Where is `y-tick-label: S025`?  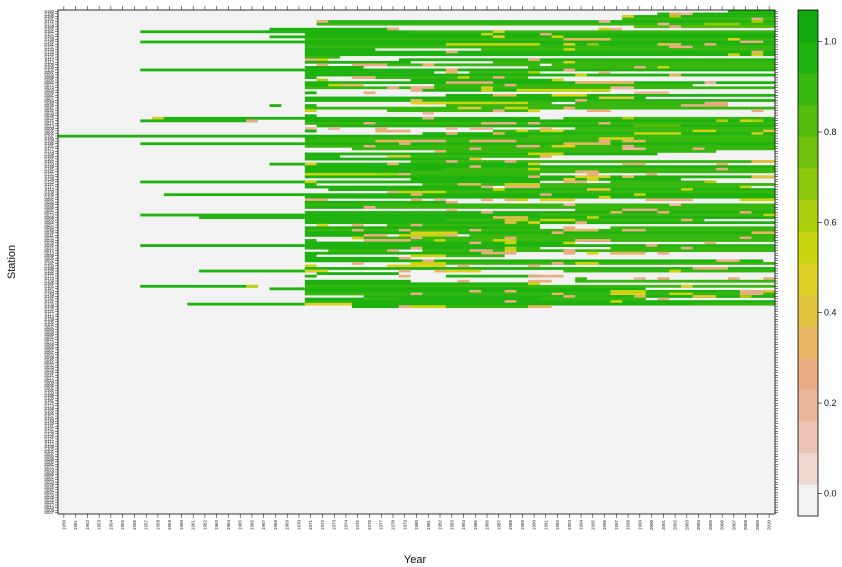
y-tick-label: S025 is located at coordinates (49, 245).